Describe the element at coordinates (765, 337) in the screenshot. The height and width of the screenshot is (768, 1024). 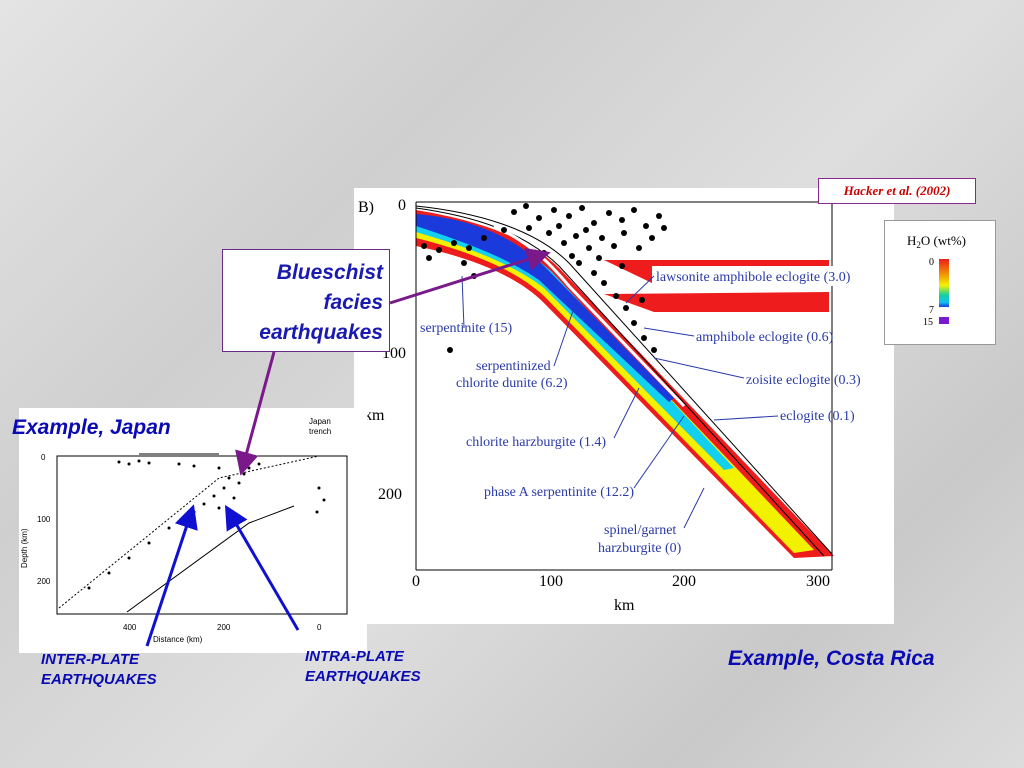
I see `label-amphibole: amphibole eclogite (0.6)` at that location.